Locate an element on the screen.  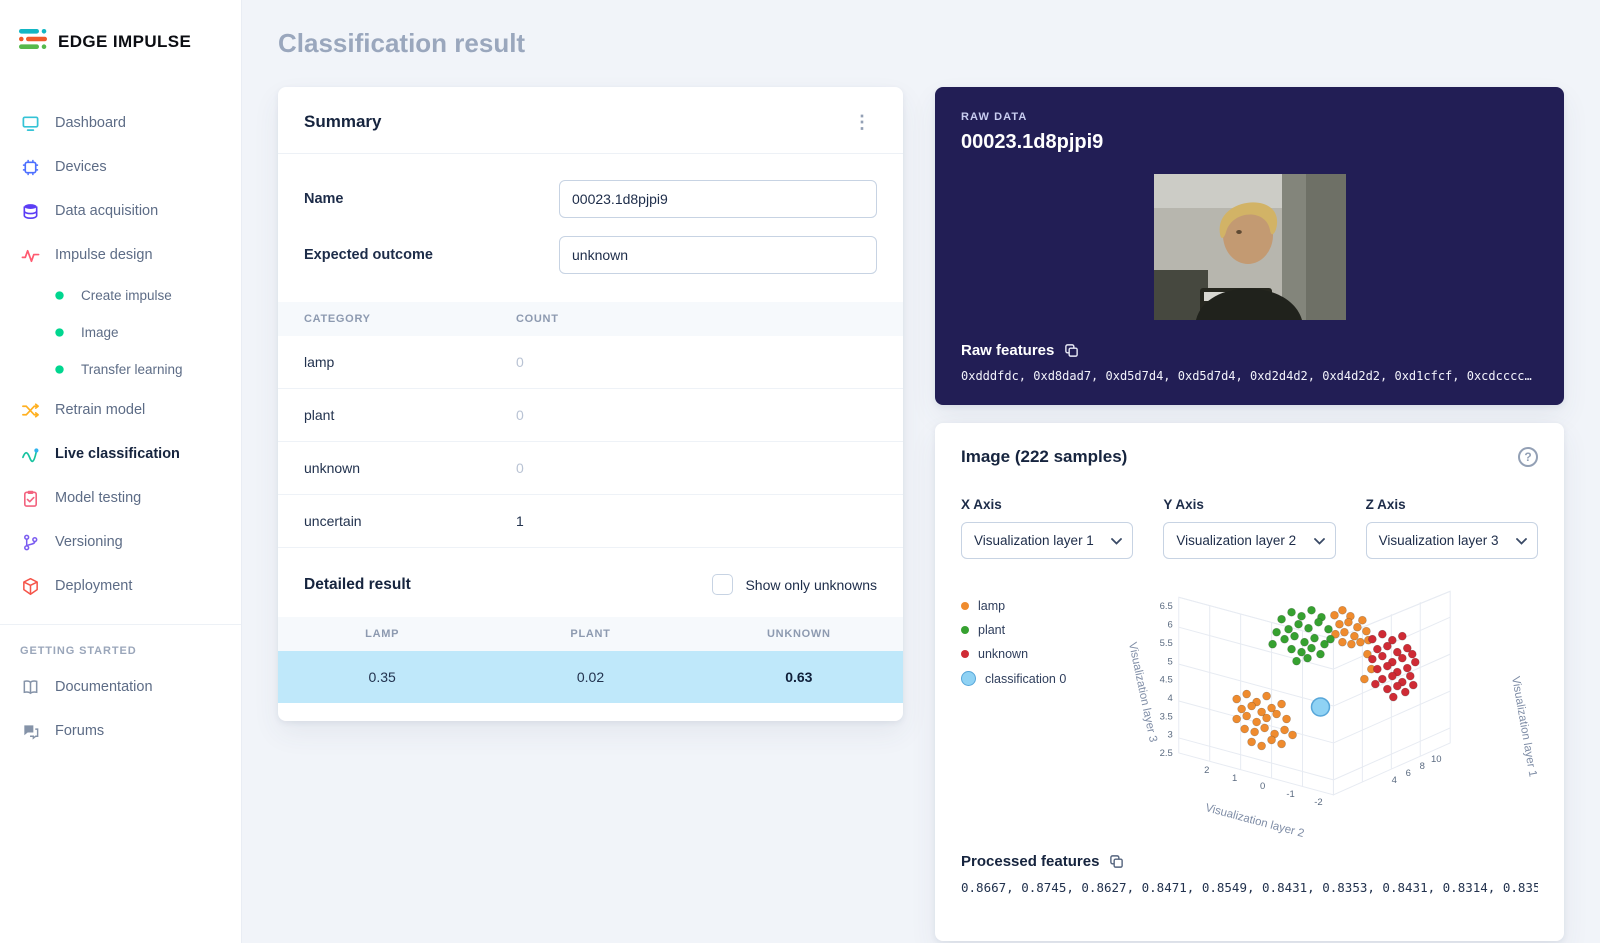
lamp-column-header: LAMP is located at coordinates (382, 634).